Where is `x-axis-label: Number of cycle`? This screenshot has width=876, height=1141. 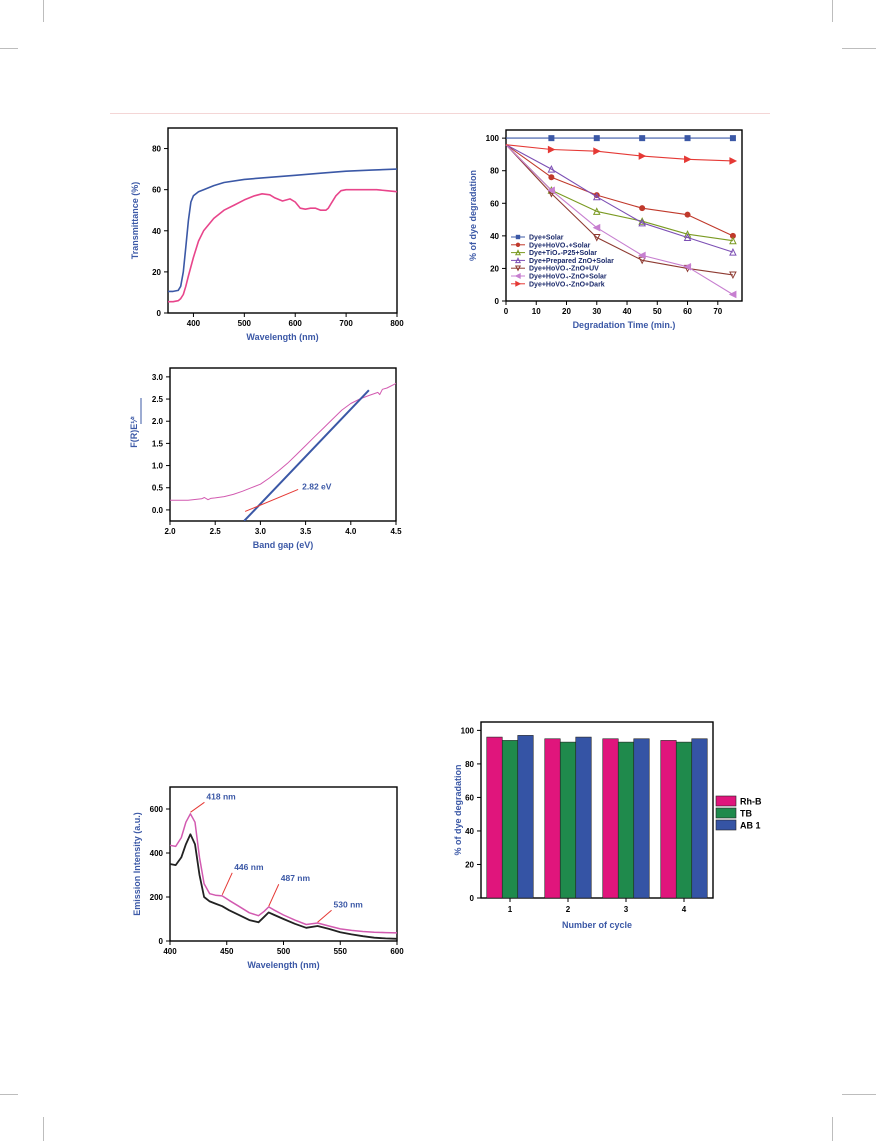
x-axis-label: Number of cycle is located at coordinates (597, 925).